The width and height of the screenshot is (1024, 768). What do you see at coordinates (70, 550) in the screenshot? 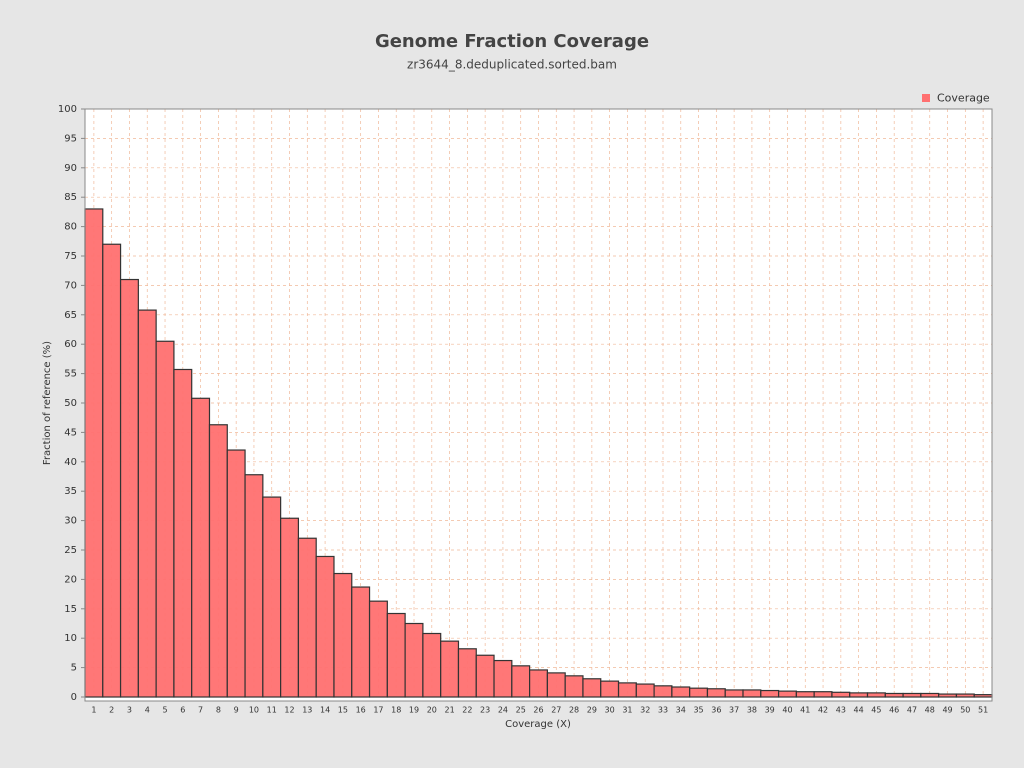
I see `y-tick-label: 25` at bounding box center [70, 550].